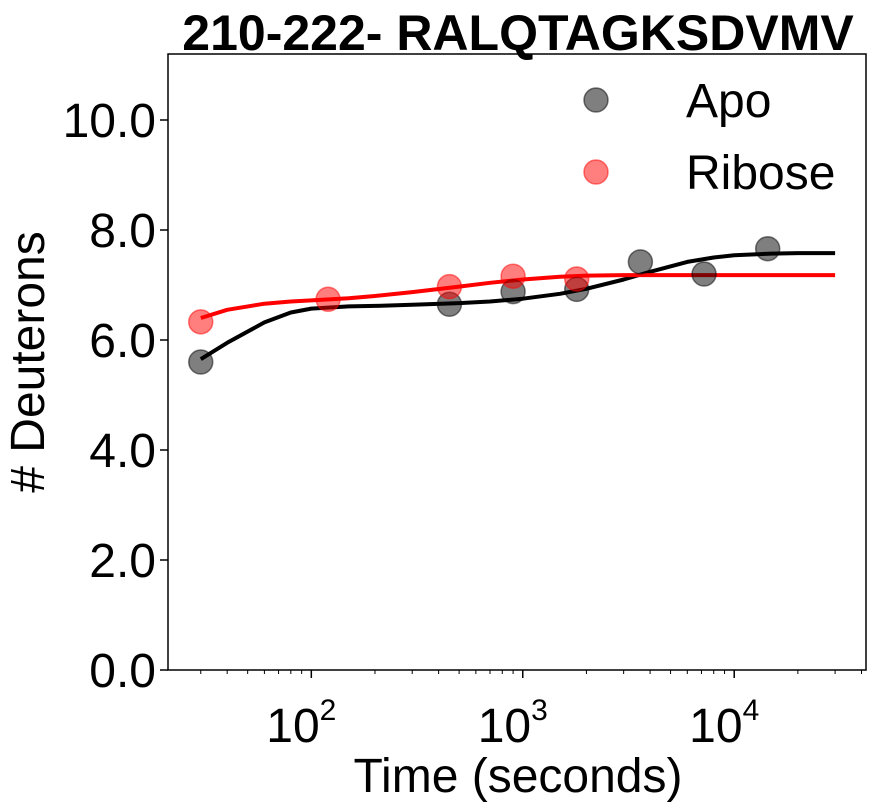  Describe the element at coordinates (751, 710) in the screenshot. I see `x-tick-exponent: 4` at that location.